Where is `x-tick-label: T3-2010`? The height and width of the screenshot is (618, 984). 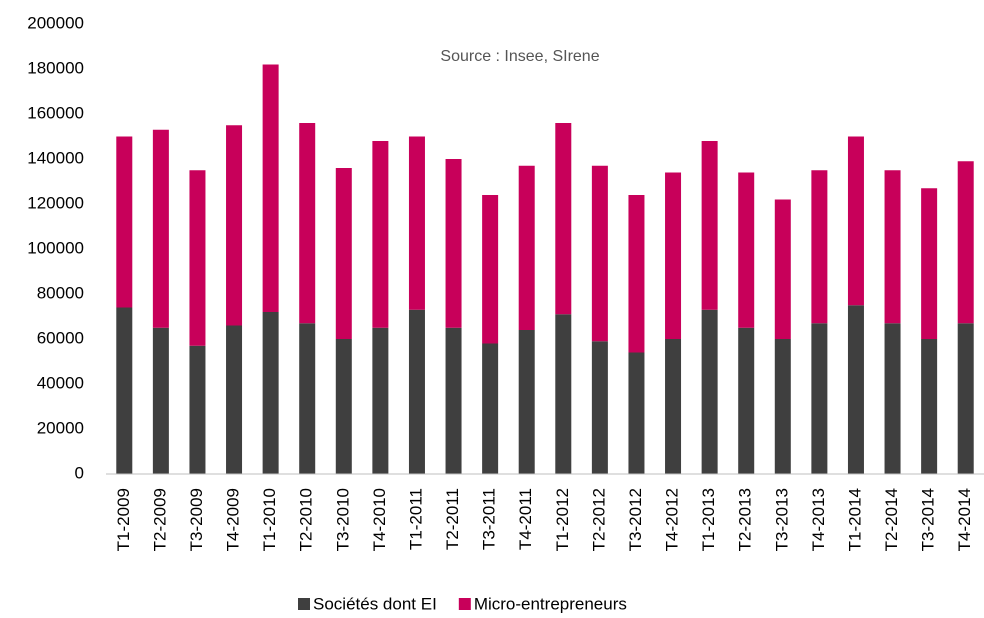
x-tick-label: T3-2010 is located at coordinates (342, 519).